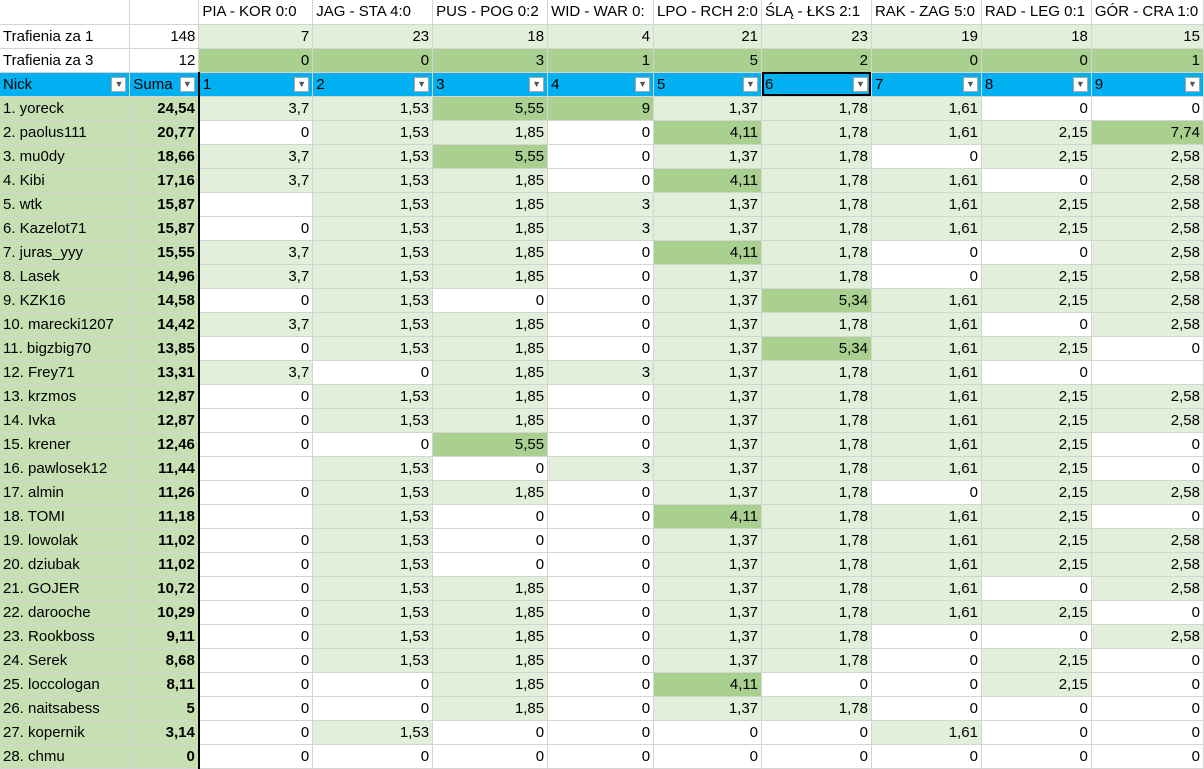 The image size is (1204, 769). I want to click on nick-cell: 16. pawlosek12, so click(65, 468).